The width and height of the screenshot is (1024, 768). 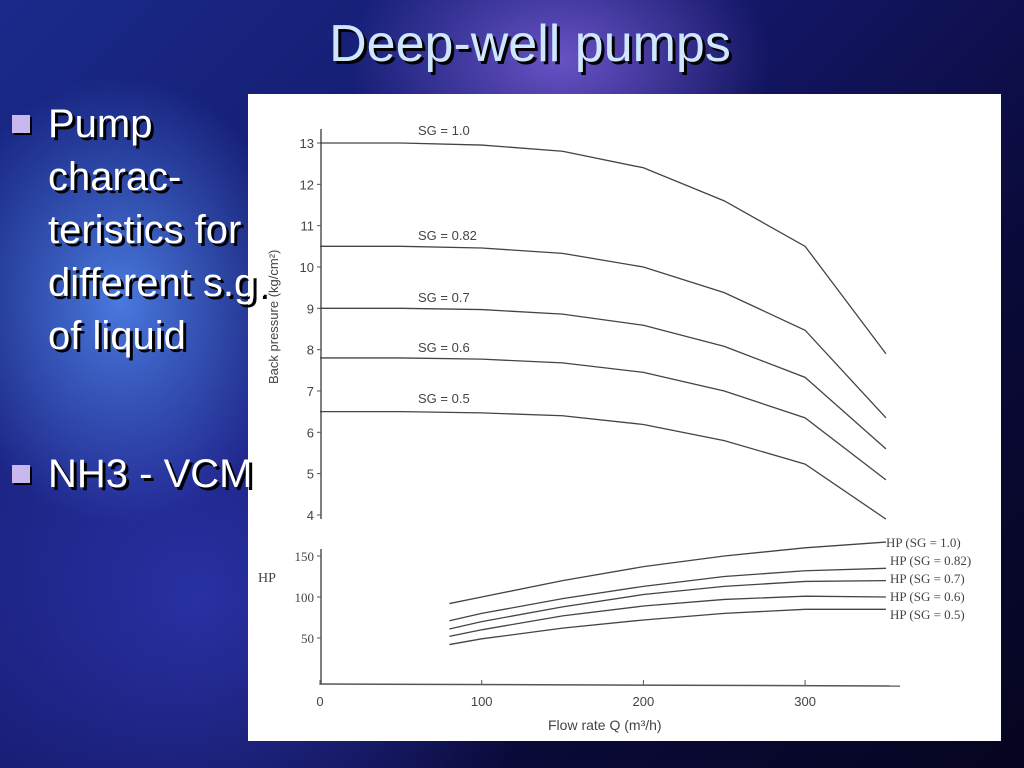 What do you see at coordinates (444, 347) in the screenshot?
I see `pressure-curve-label: SG = 0.6` at bounding box center [444, 347].